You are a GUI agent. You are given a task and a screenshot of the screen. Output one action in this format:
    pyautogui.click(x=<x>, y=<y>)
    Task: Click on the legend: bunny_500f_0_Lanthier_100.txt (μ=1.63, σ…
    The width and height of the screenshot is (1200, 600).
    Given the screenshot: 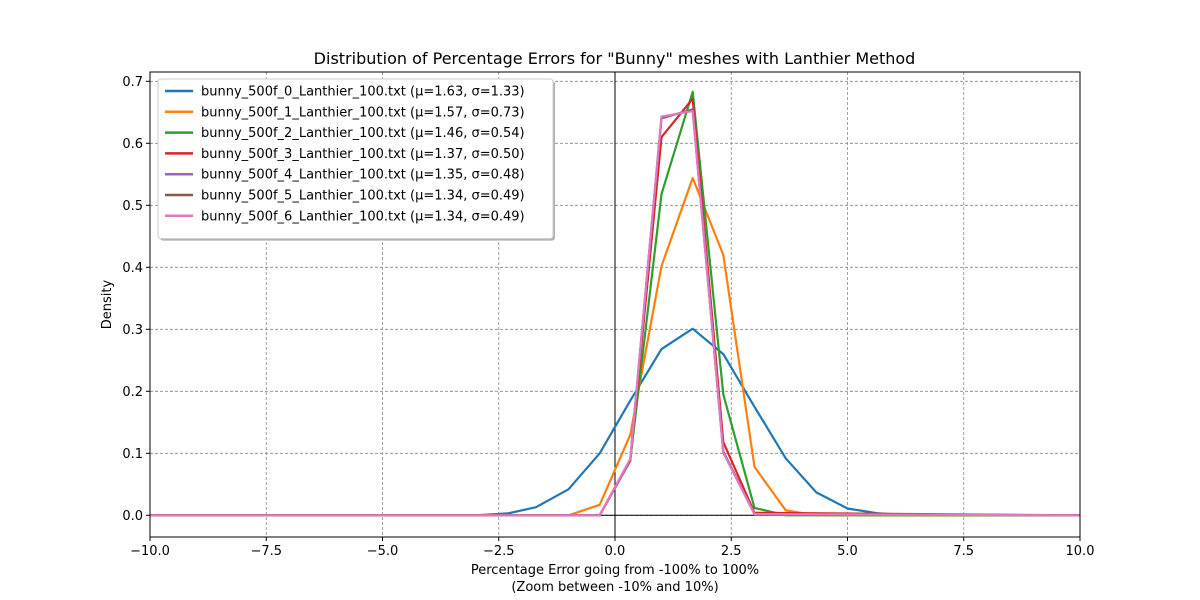 What is the action you would take?
    pyautogui.click(x=356, y=159)
    